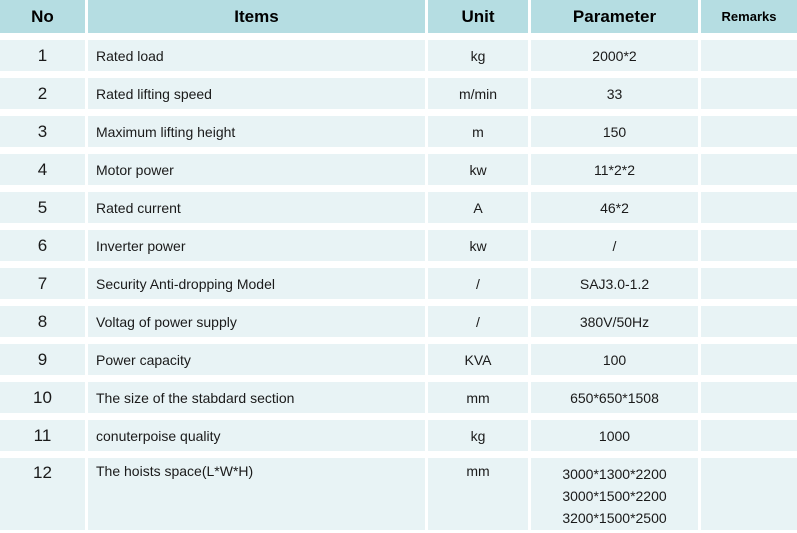 The width and height of the screenshot is (797, 533). I want to click on row-no-cell: 12, so click(42, 494).